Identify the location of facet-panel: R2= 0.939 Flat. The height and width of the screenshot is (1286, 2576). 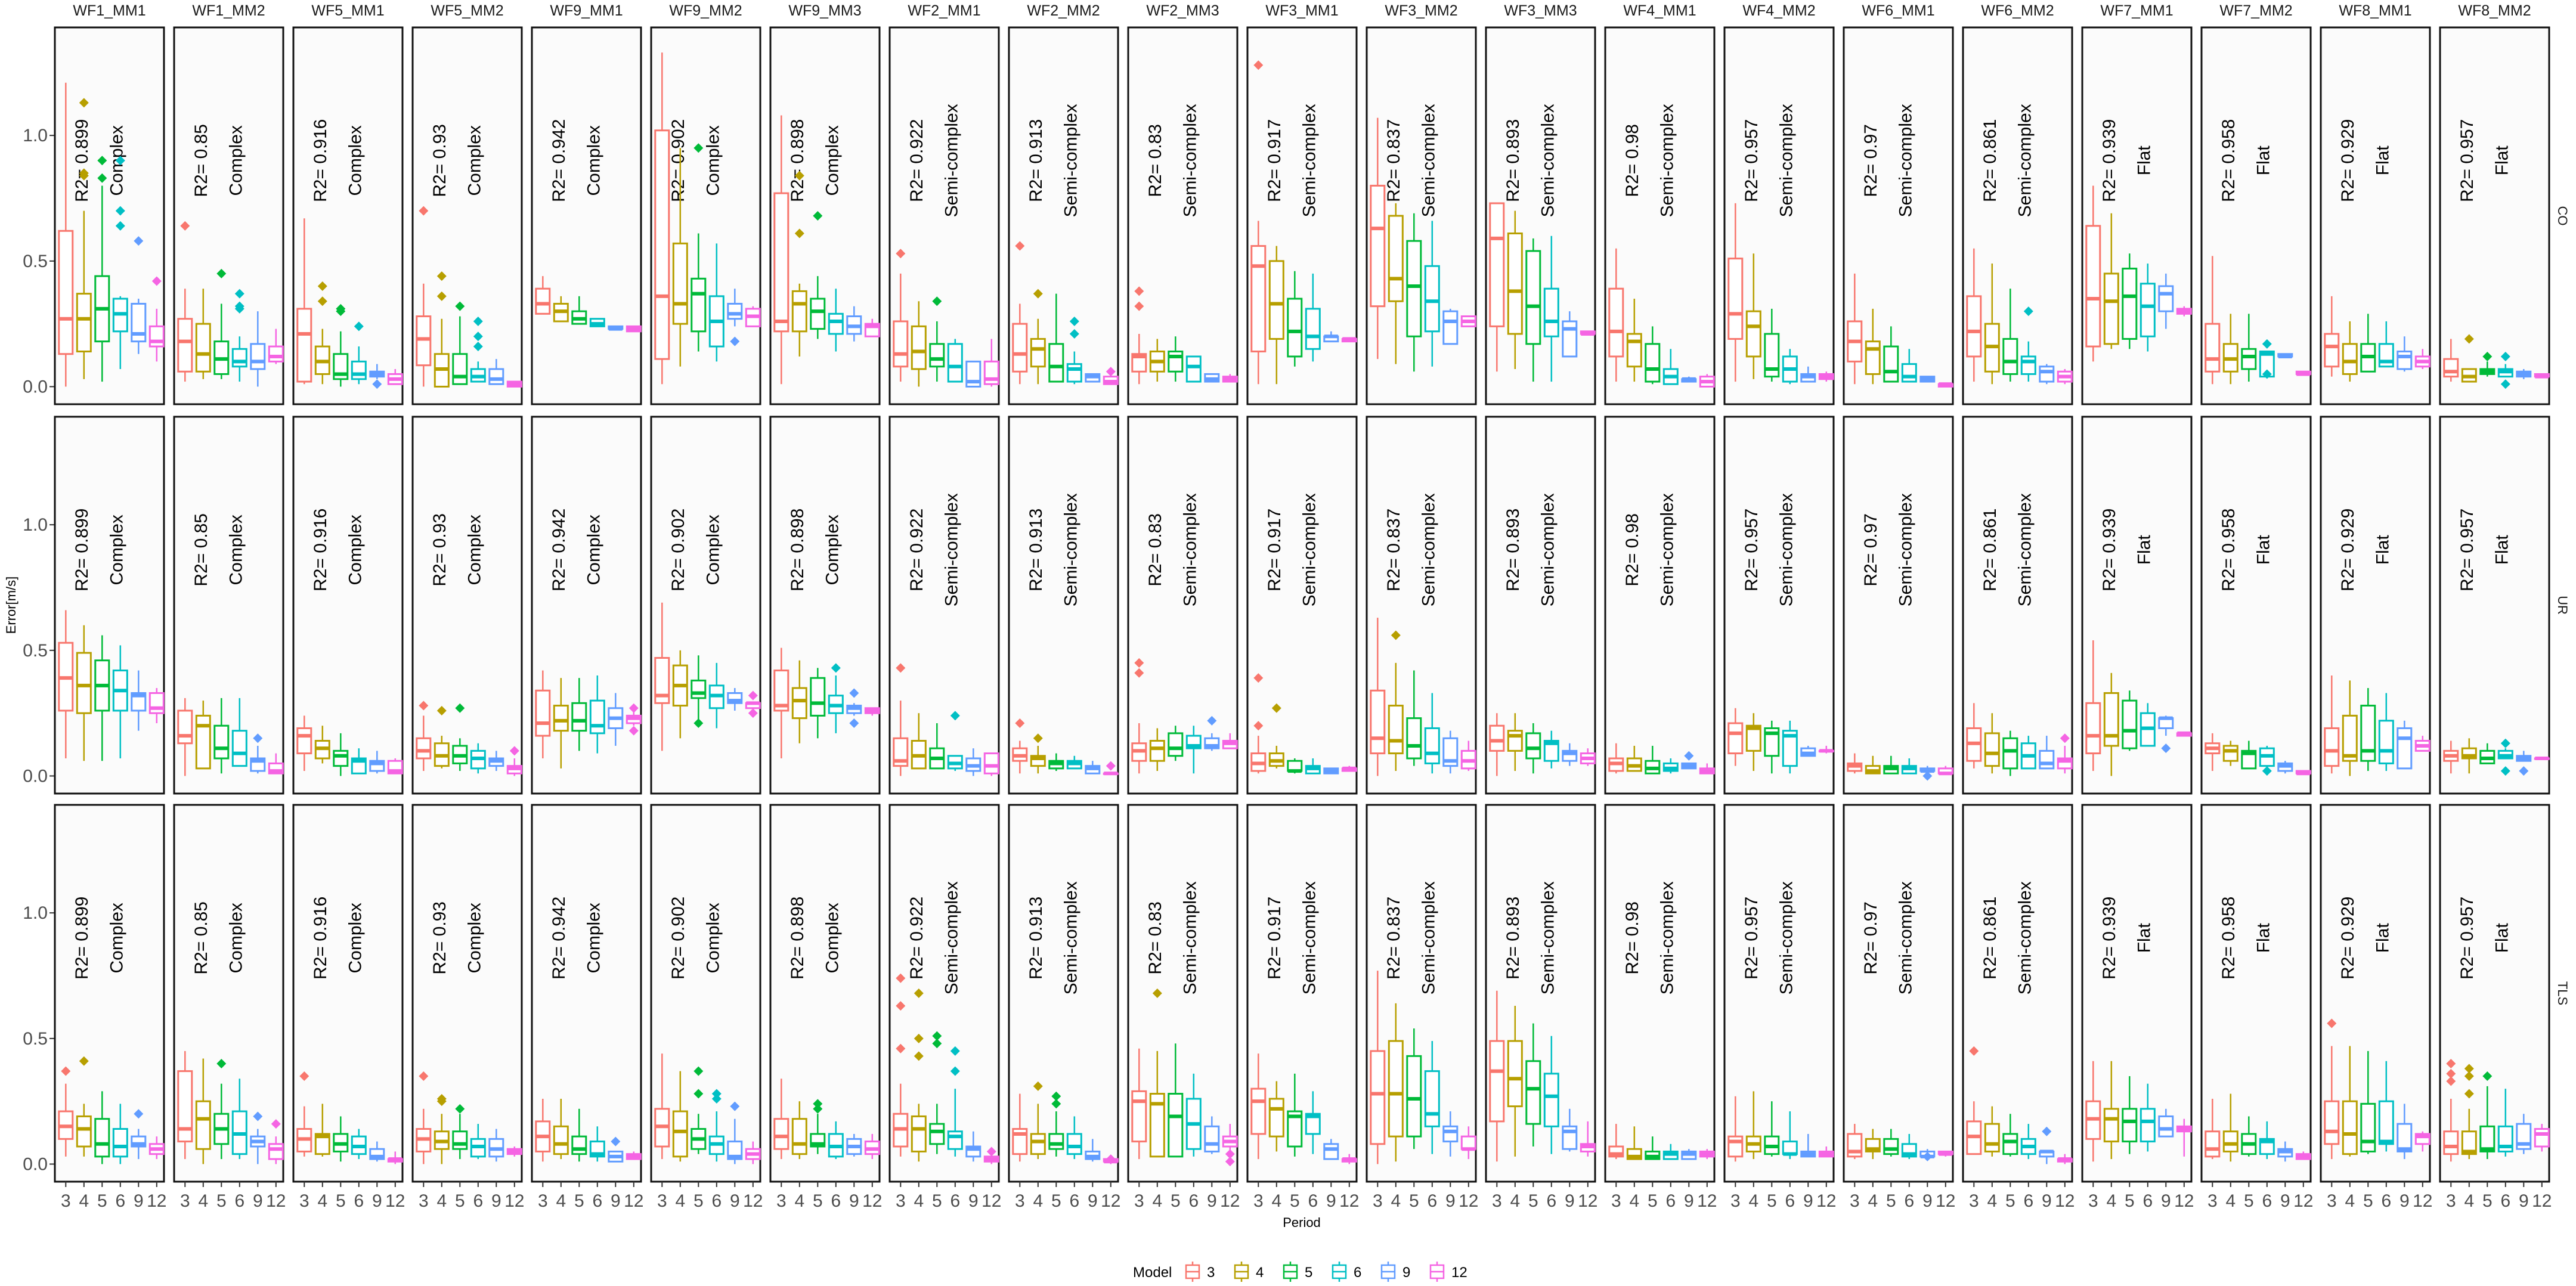
(2137, 215).